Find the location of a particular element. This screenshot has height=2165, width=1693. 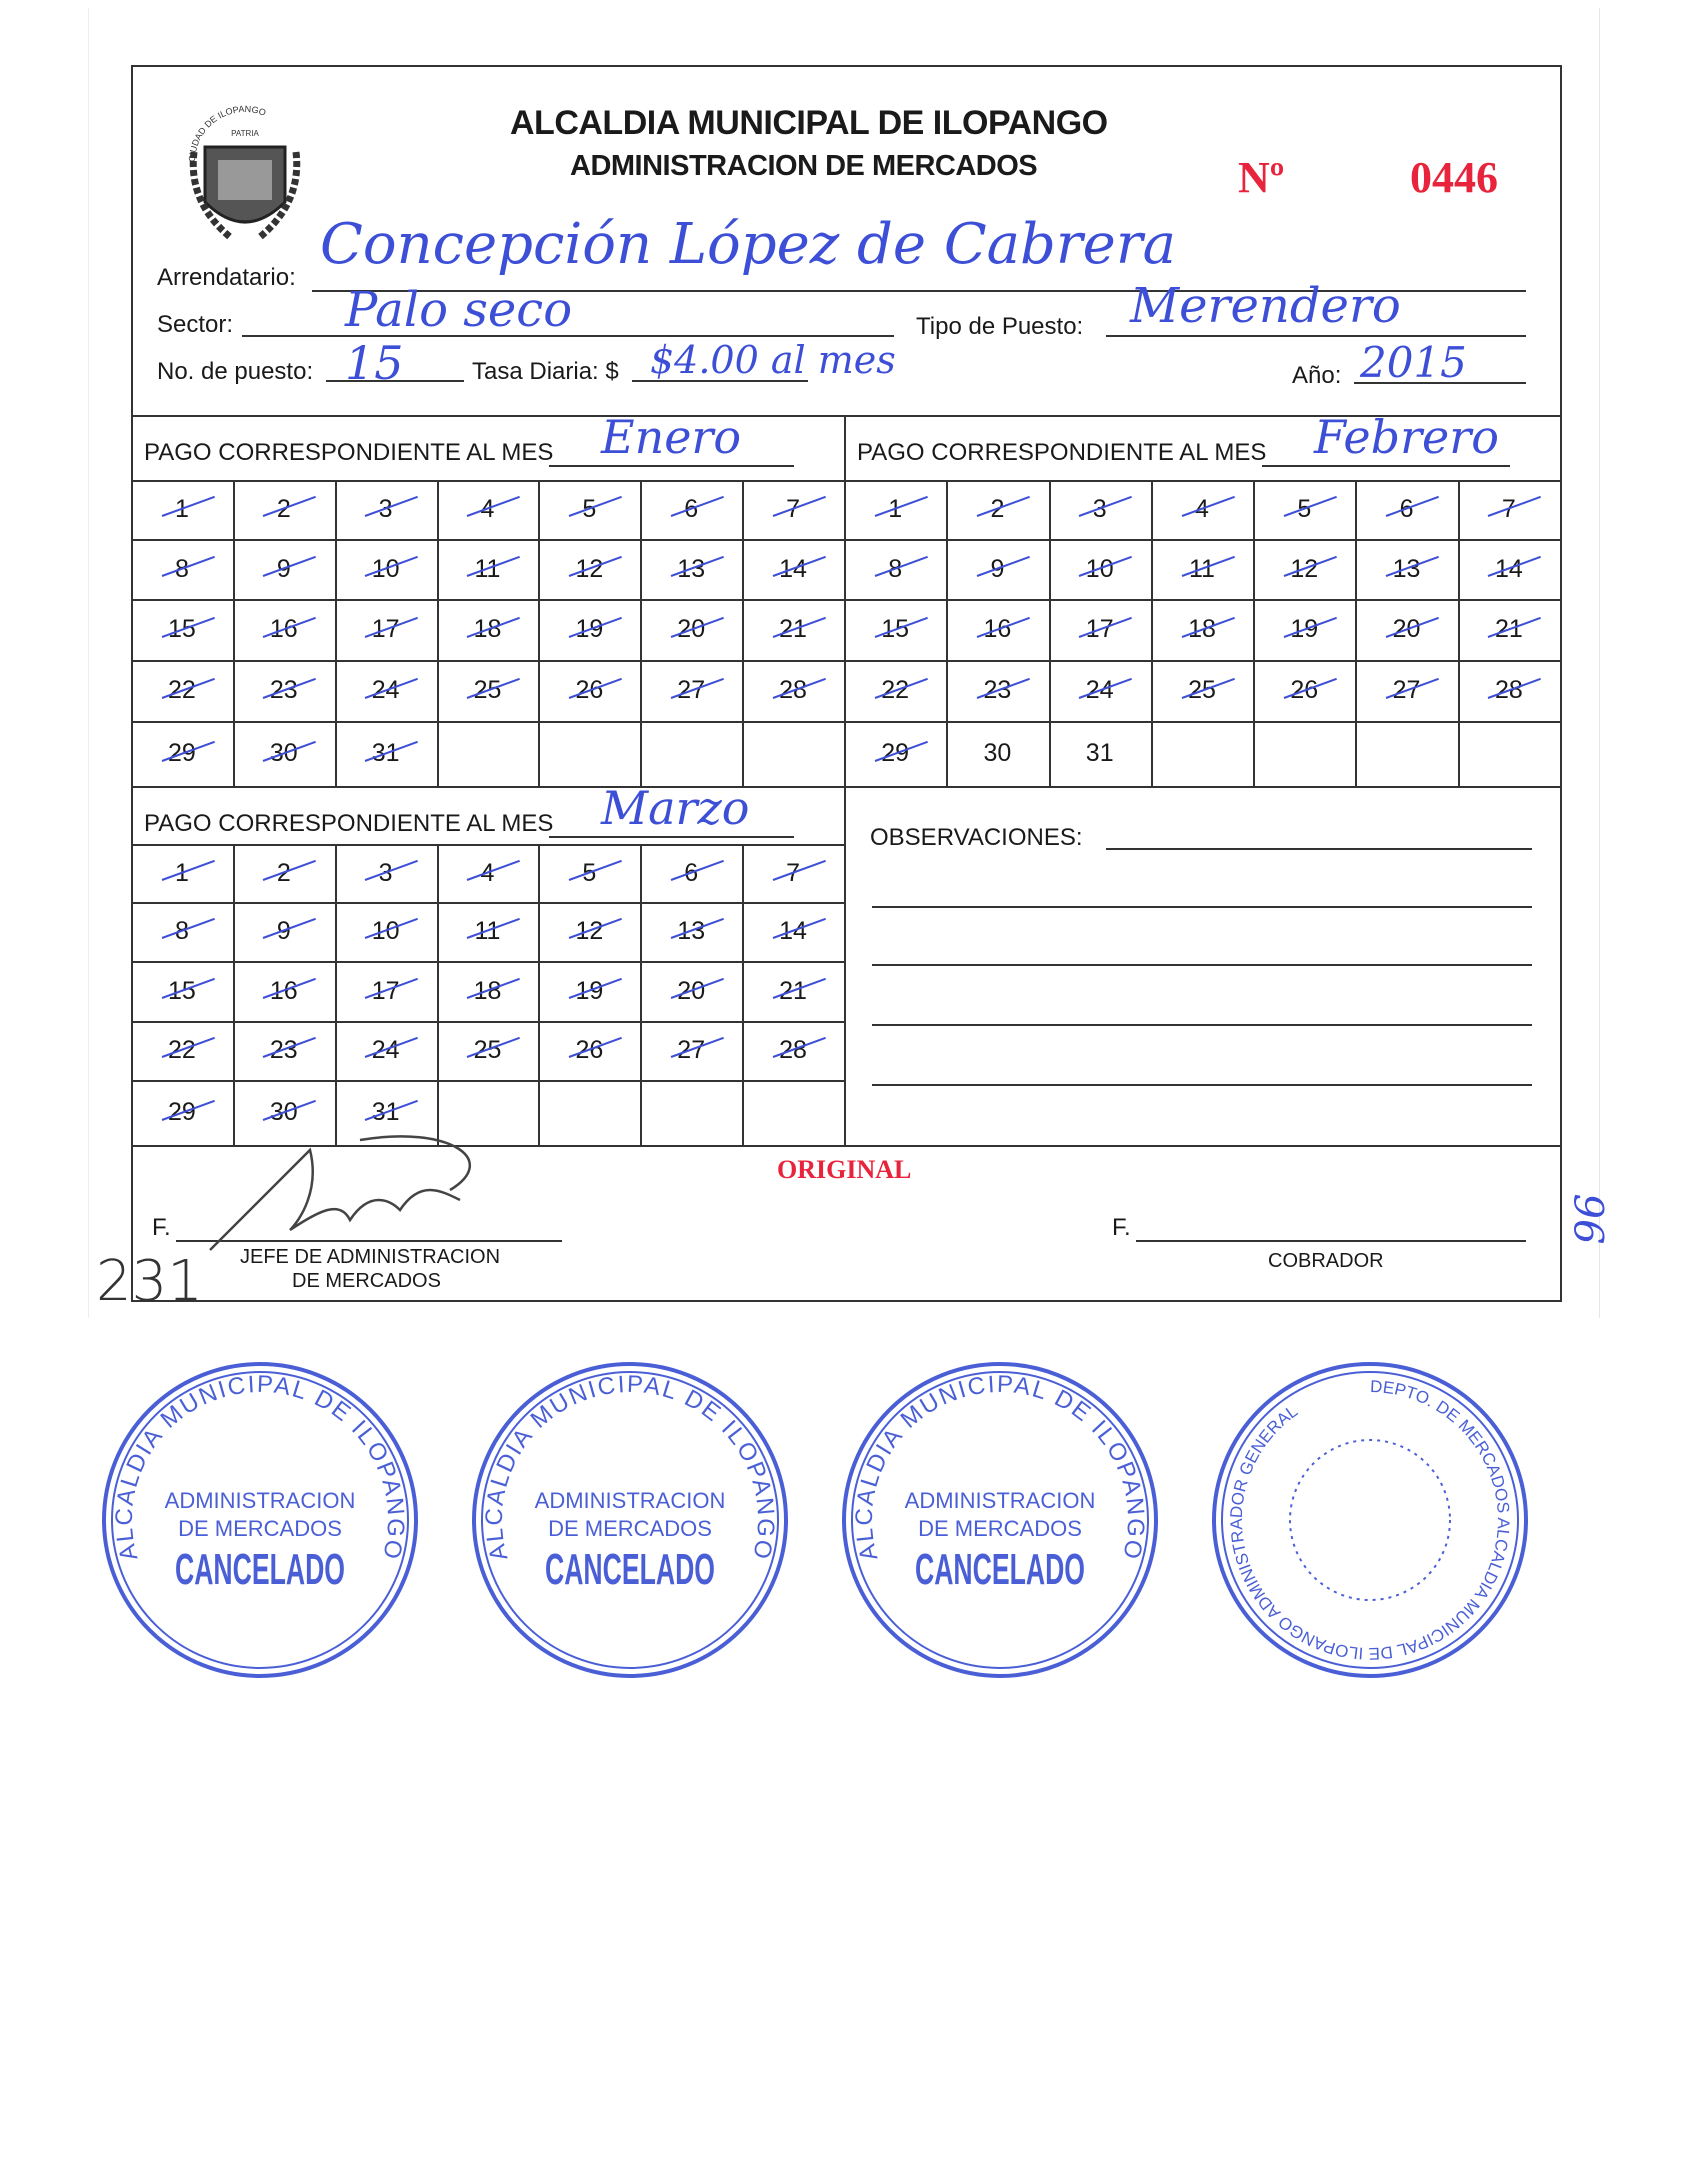

day-cell-30: 30 is located at coordinates (997, 753).